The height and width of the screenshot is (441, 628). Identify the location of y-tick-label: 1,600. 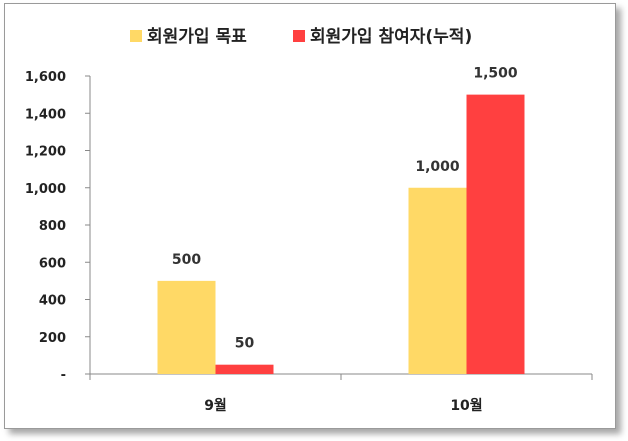
(45, 77).